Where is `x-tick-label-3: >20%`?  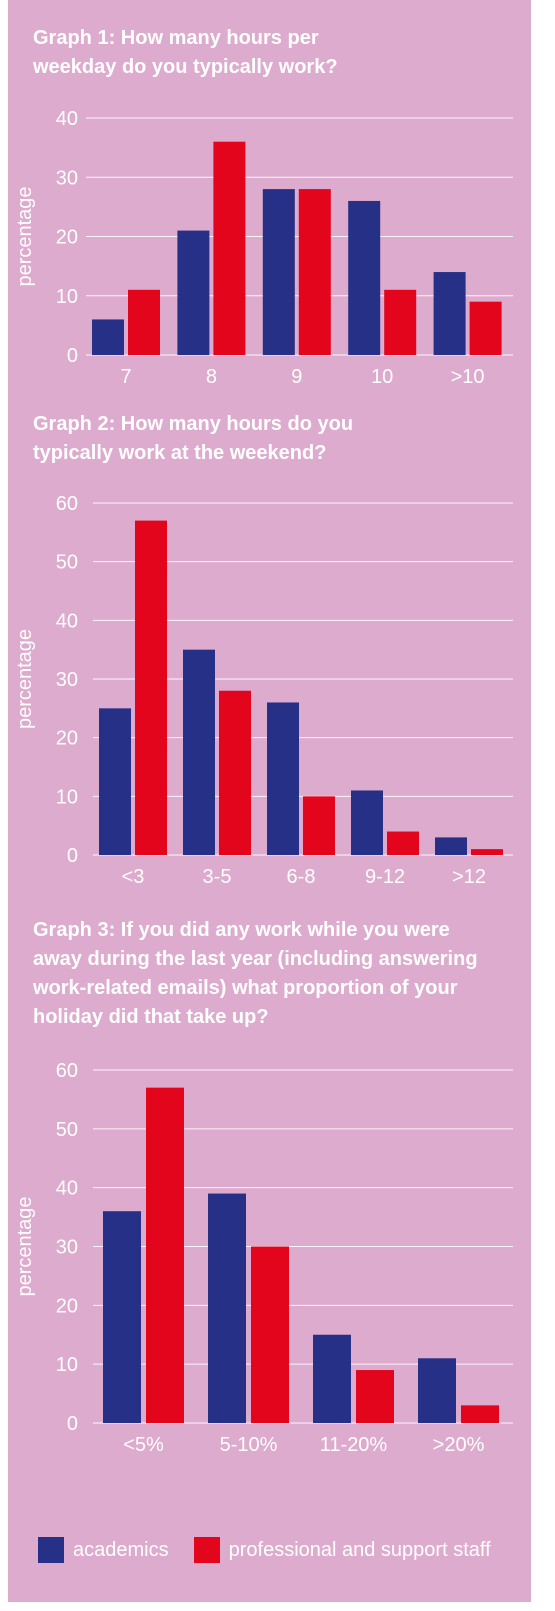
x-tick-label-3: >20% is located at coordinates (459, 1445).